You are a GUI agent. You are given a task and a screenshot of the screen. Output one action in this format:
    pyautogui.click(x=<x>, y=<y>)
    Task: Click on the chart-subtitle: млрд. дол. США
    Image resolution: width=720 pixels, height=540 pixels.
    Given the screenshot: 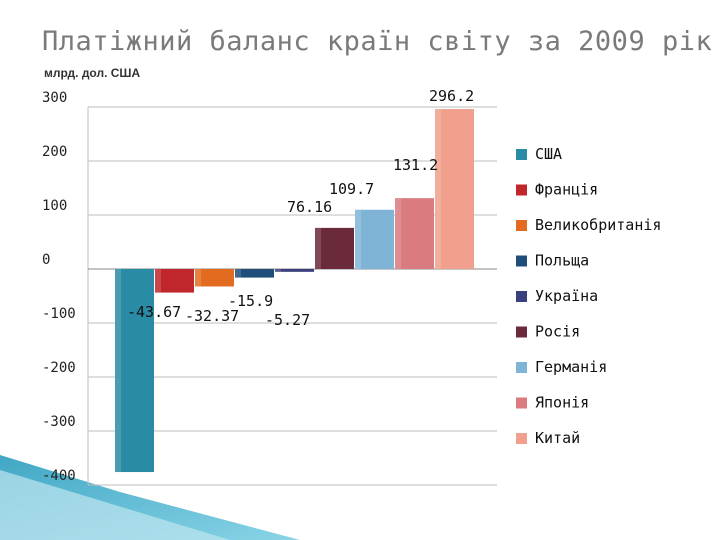 What is the action you would take?
    pyautogui.click(x=92, y=73)
    